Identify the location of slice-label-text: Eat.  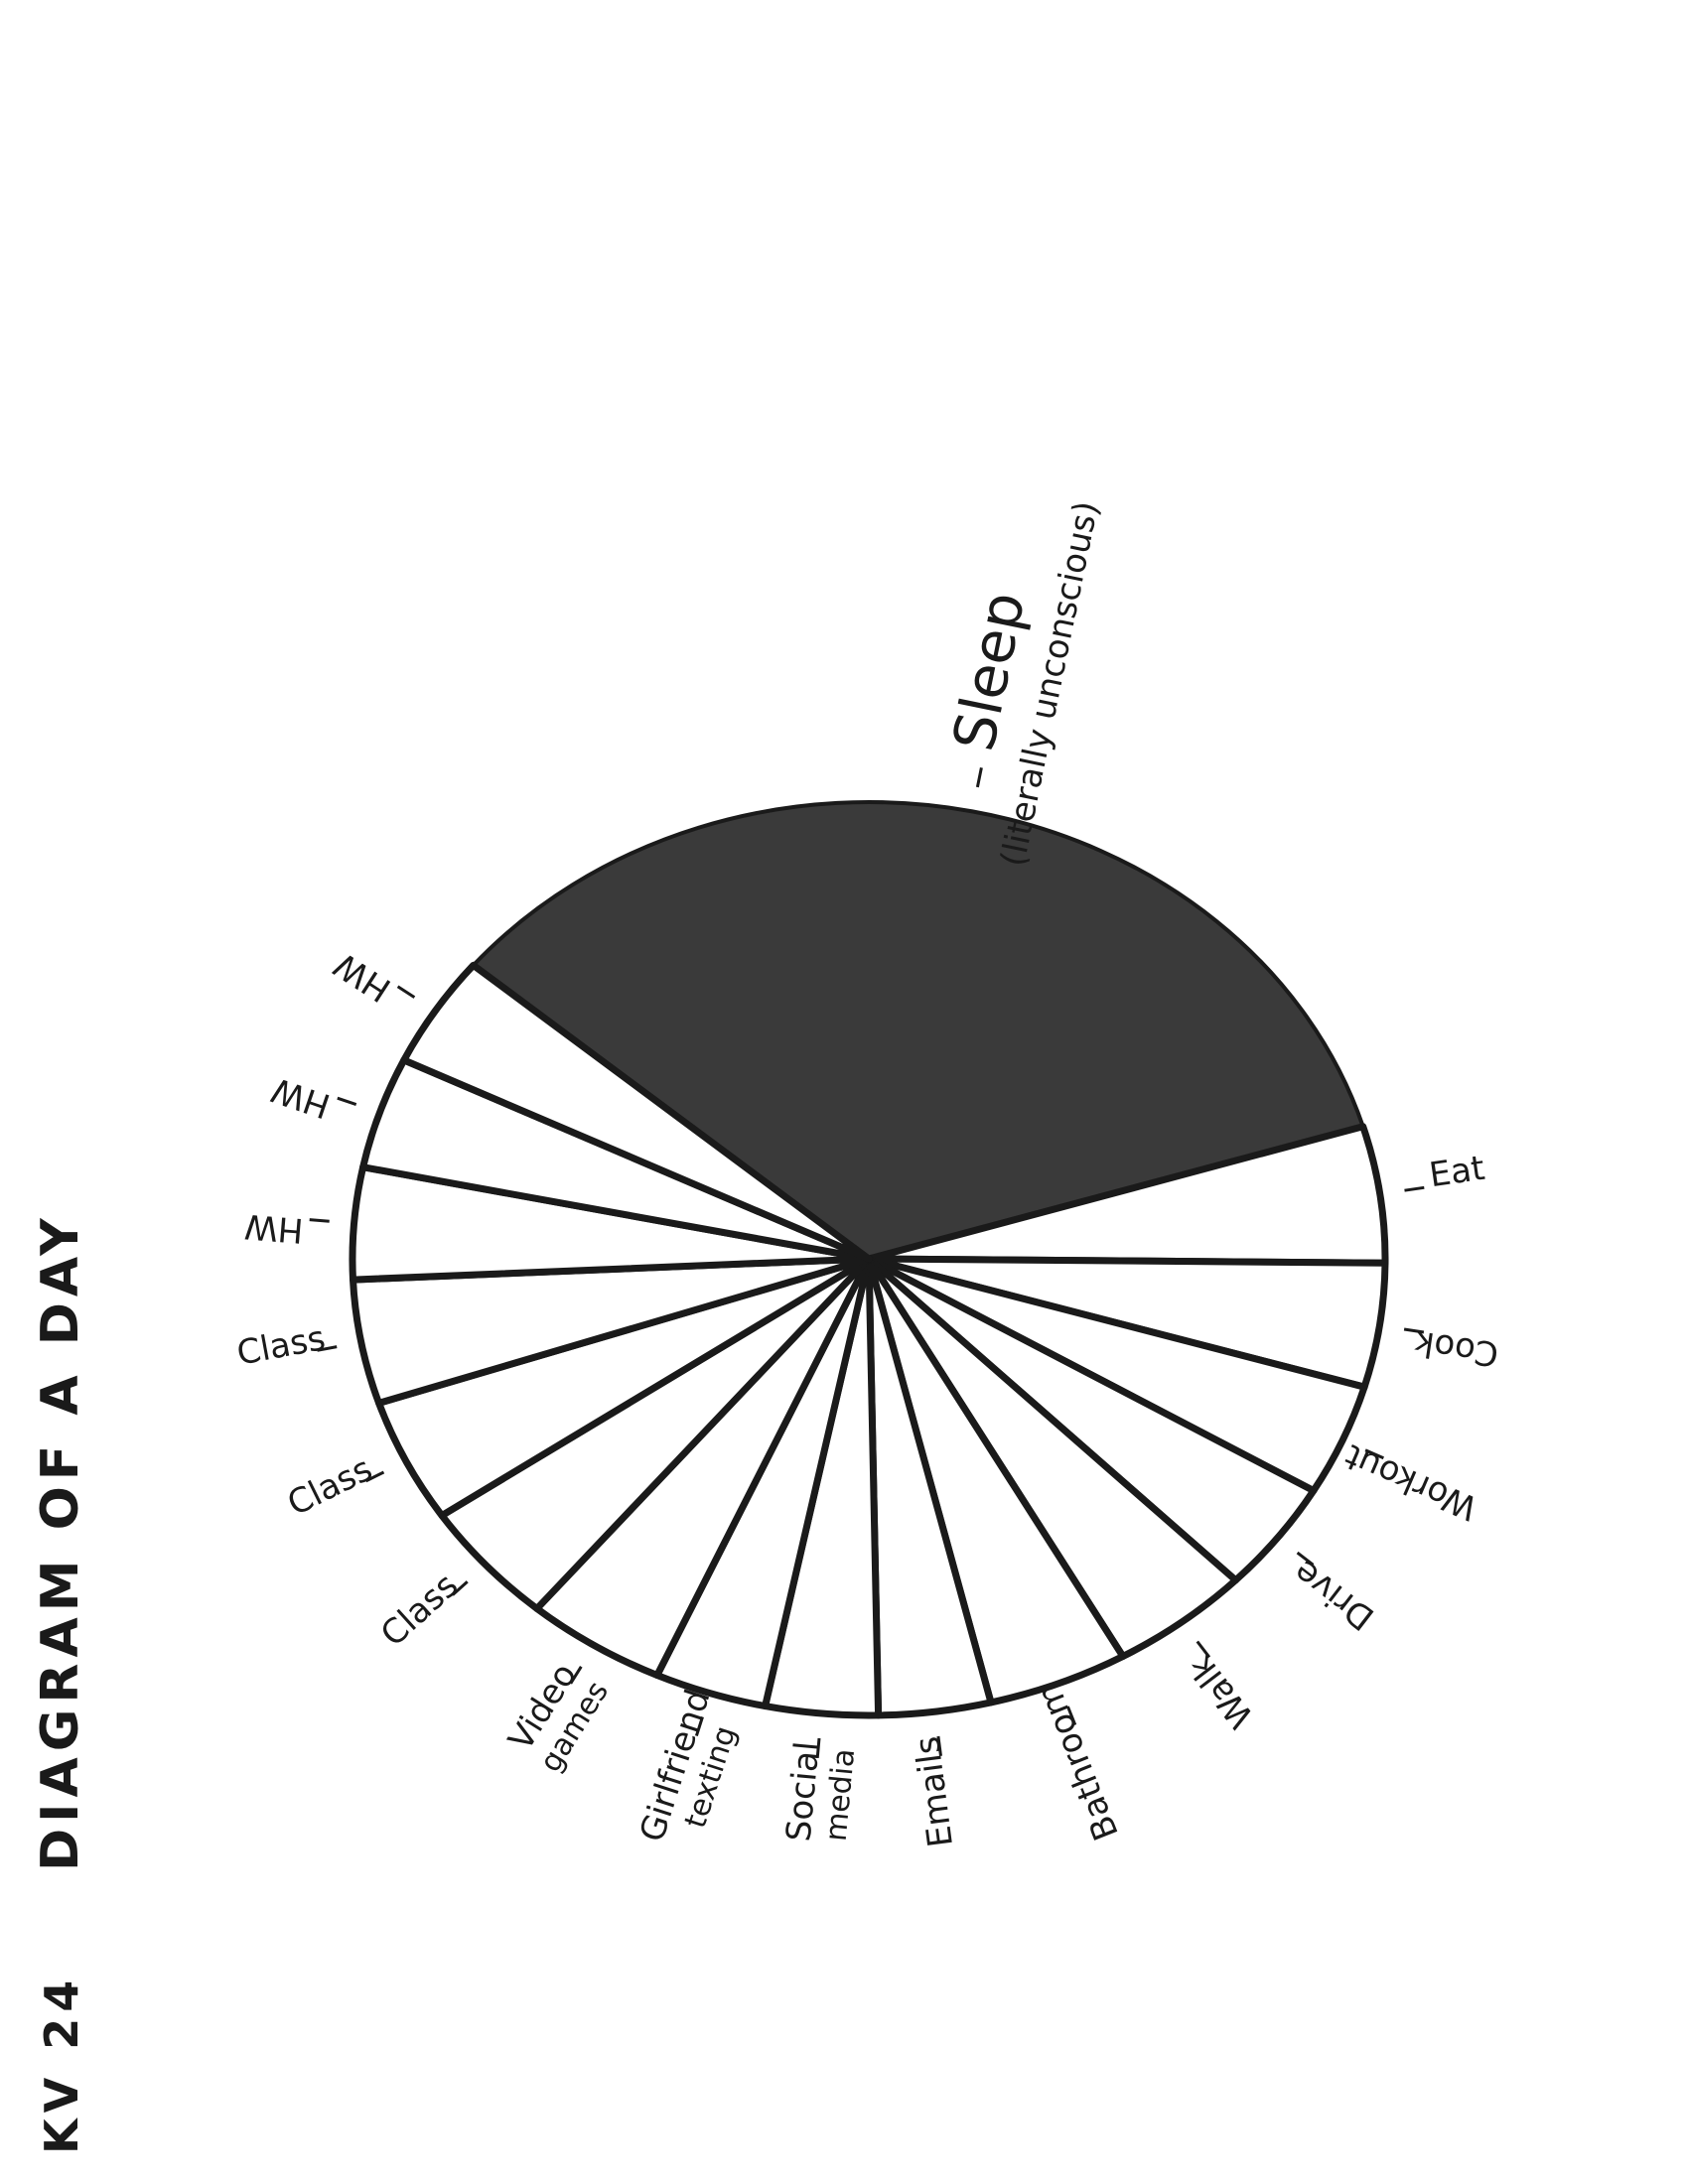
(1457, 1172).